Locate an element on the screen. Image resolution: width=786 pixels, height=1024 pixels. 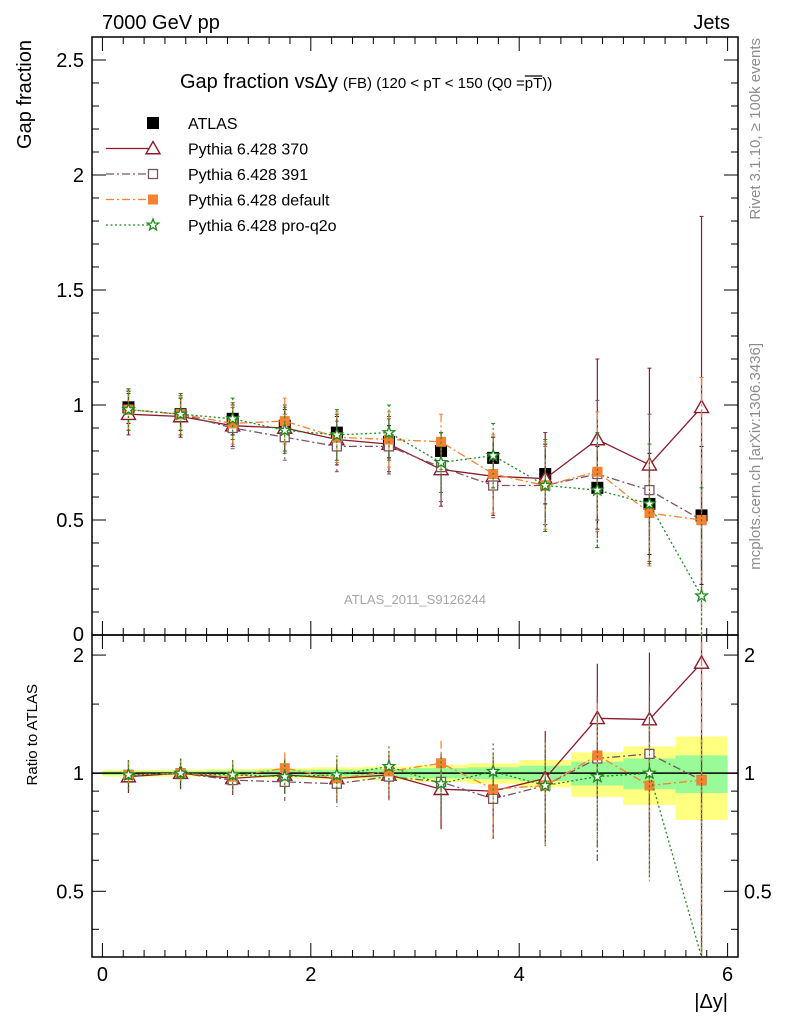
ratio-ytick-label-right: 1 is located at coordinates (749, 774).